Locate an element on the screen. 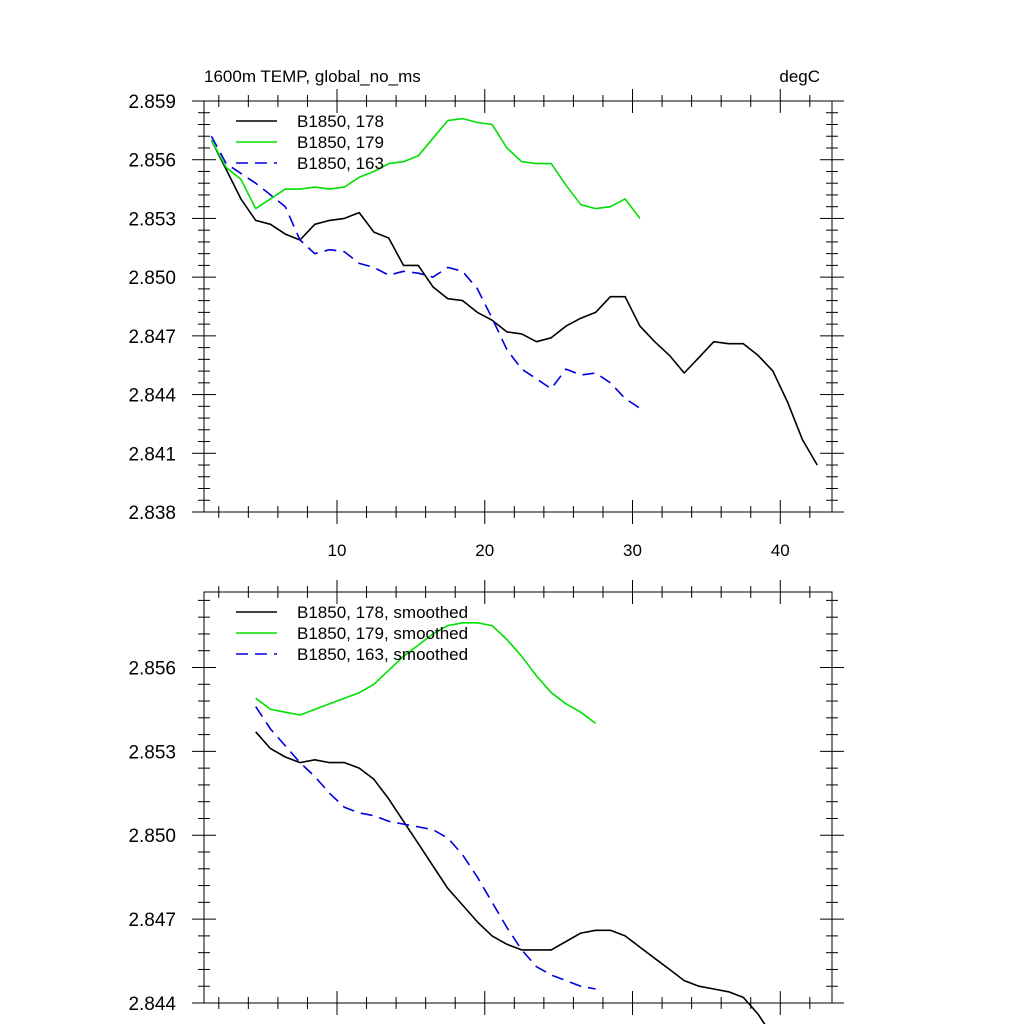 This screenshot has width=1024, height=1024. y-tick-label: 2.841 is located at coordinates (152, 454).